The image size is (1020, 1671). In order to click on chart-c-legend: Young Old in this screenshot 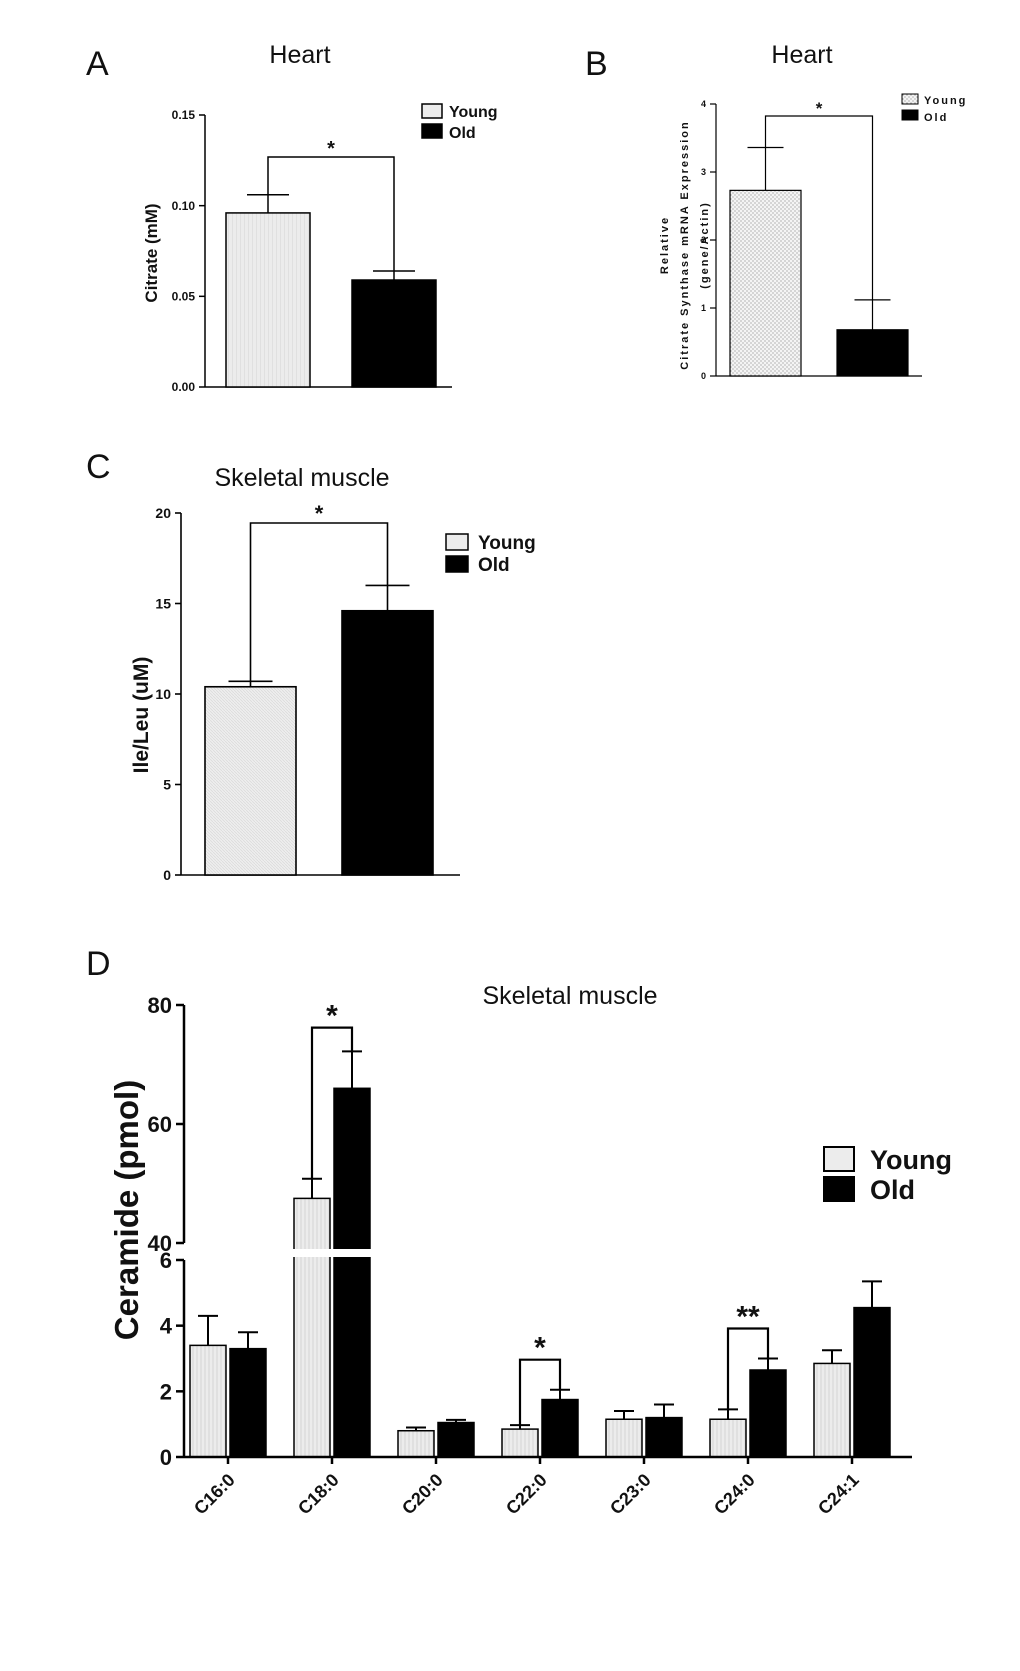, I will do `click(490, 554)`.